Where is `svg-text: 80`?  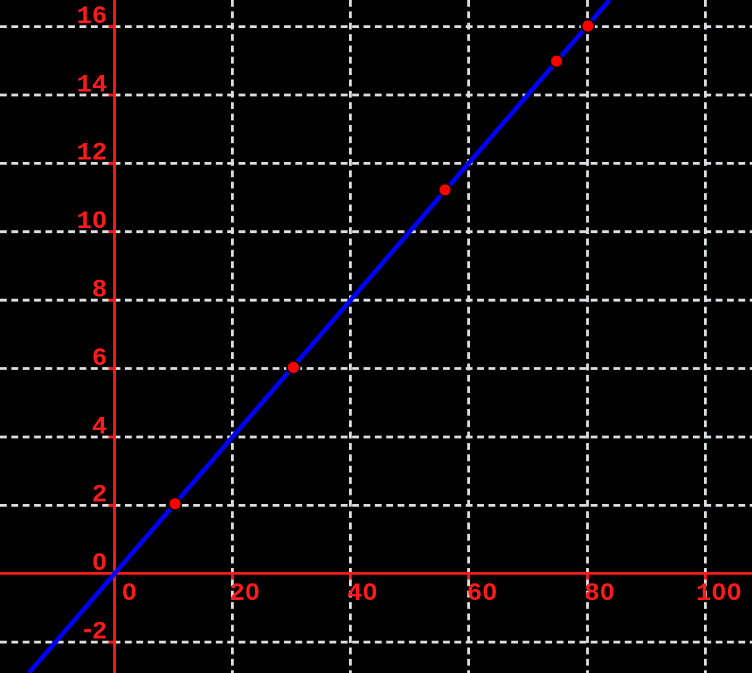
svg-text: 80 is located at coordinates (599, 593).